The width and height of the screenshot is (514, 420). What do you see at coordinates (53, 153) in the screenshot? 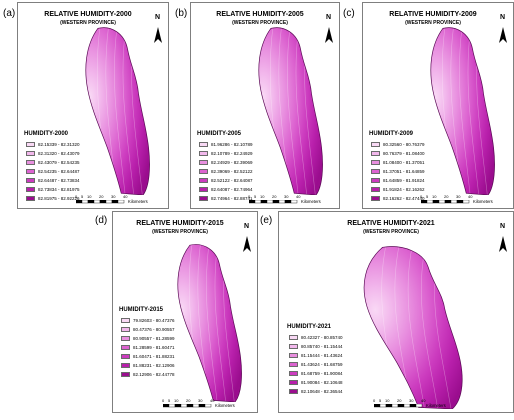
I see `legend-item: 82.31320 - 82.43079` at bounding box center [53, 153].